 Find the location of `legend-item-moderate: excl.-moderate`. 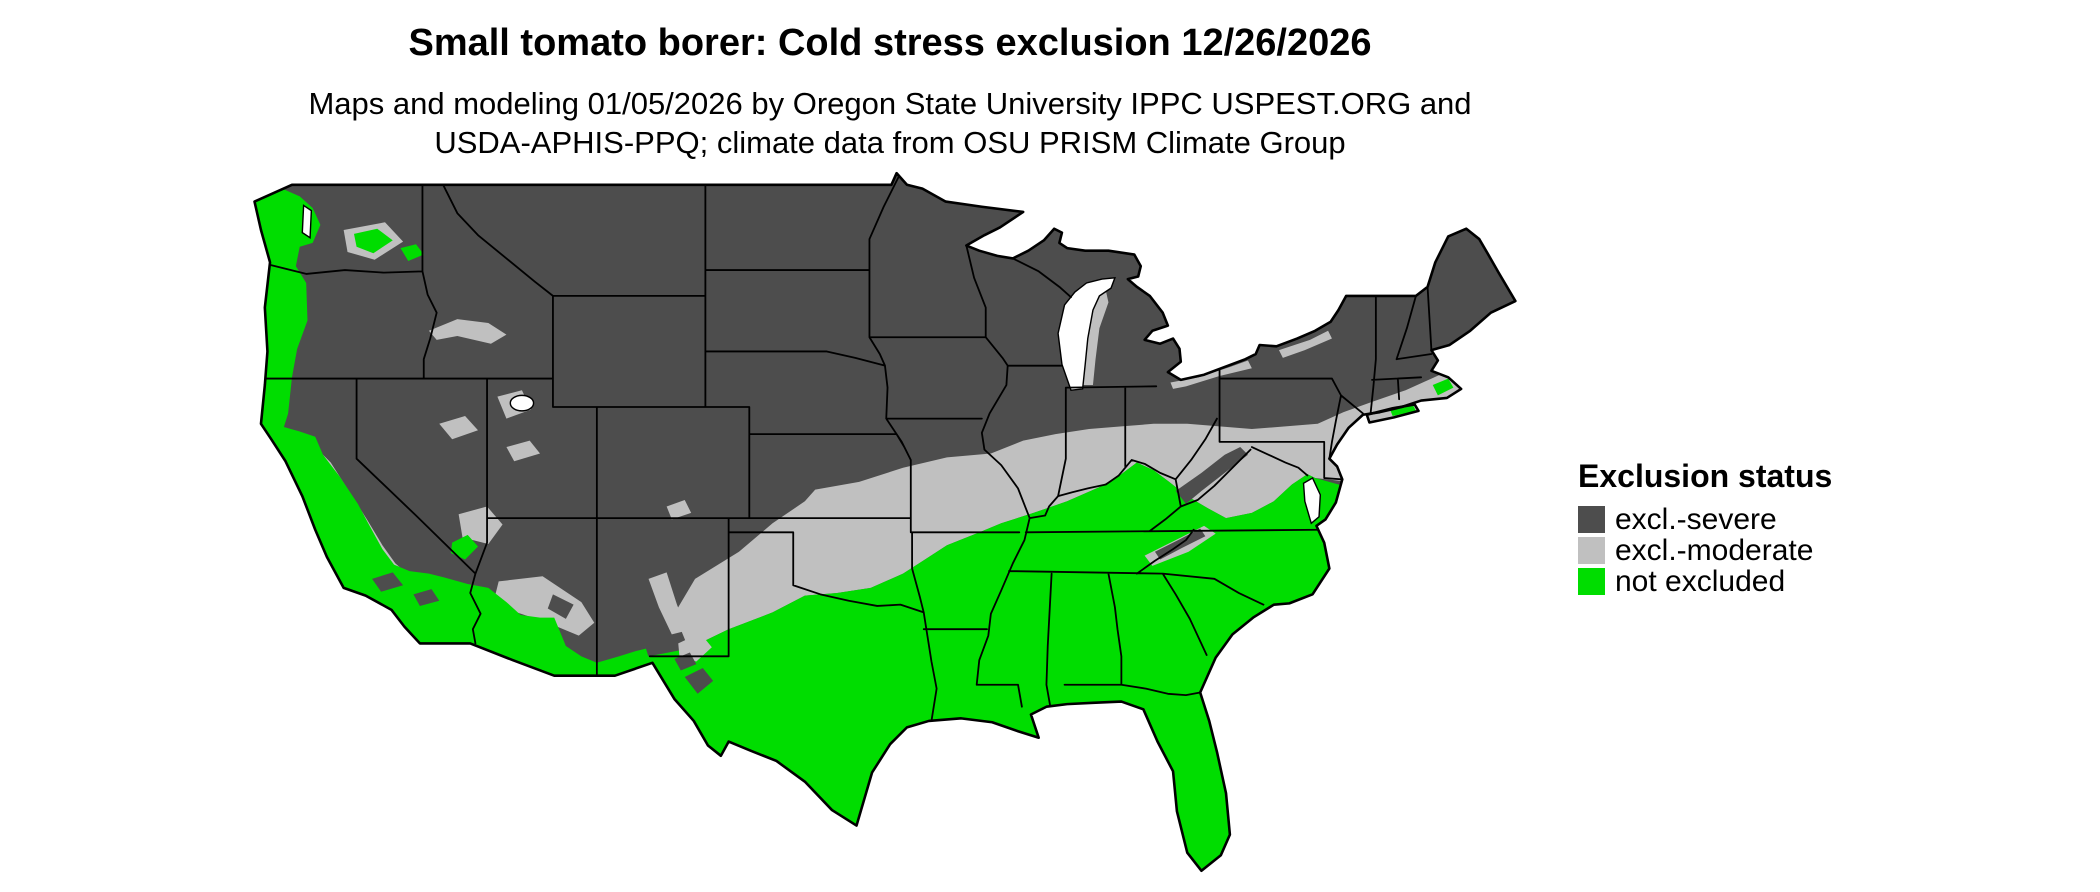

legend-item-moderate: excl.-moderate is located at coordinates (1705, 550).